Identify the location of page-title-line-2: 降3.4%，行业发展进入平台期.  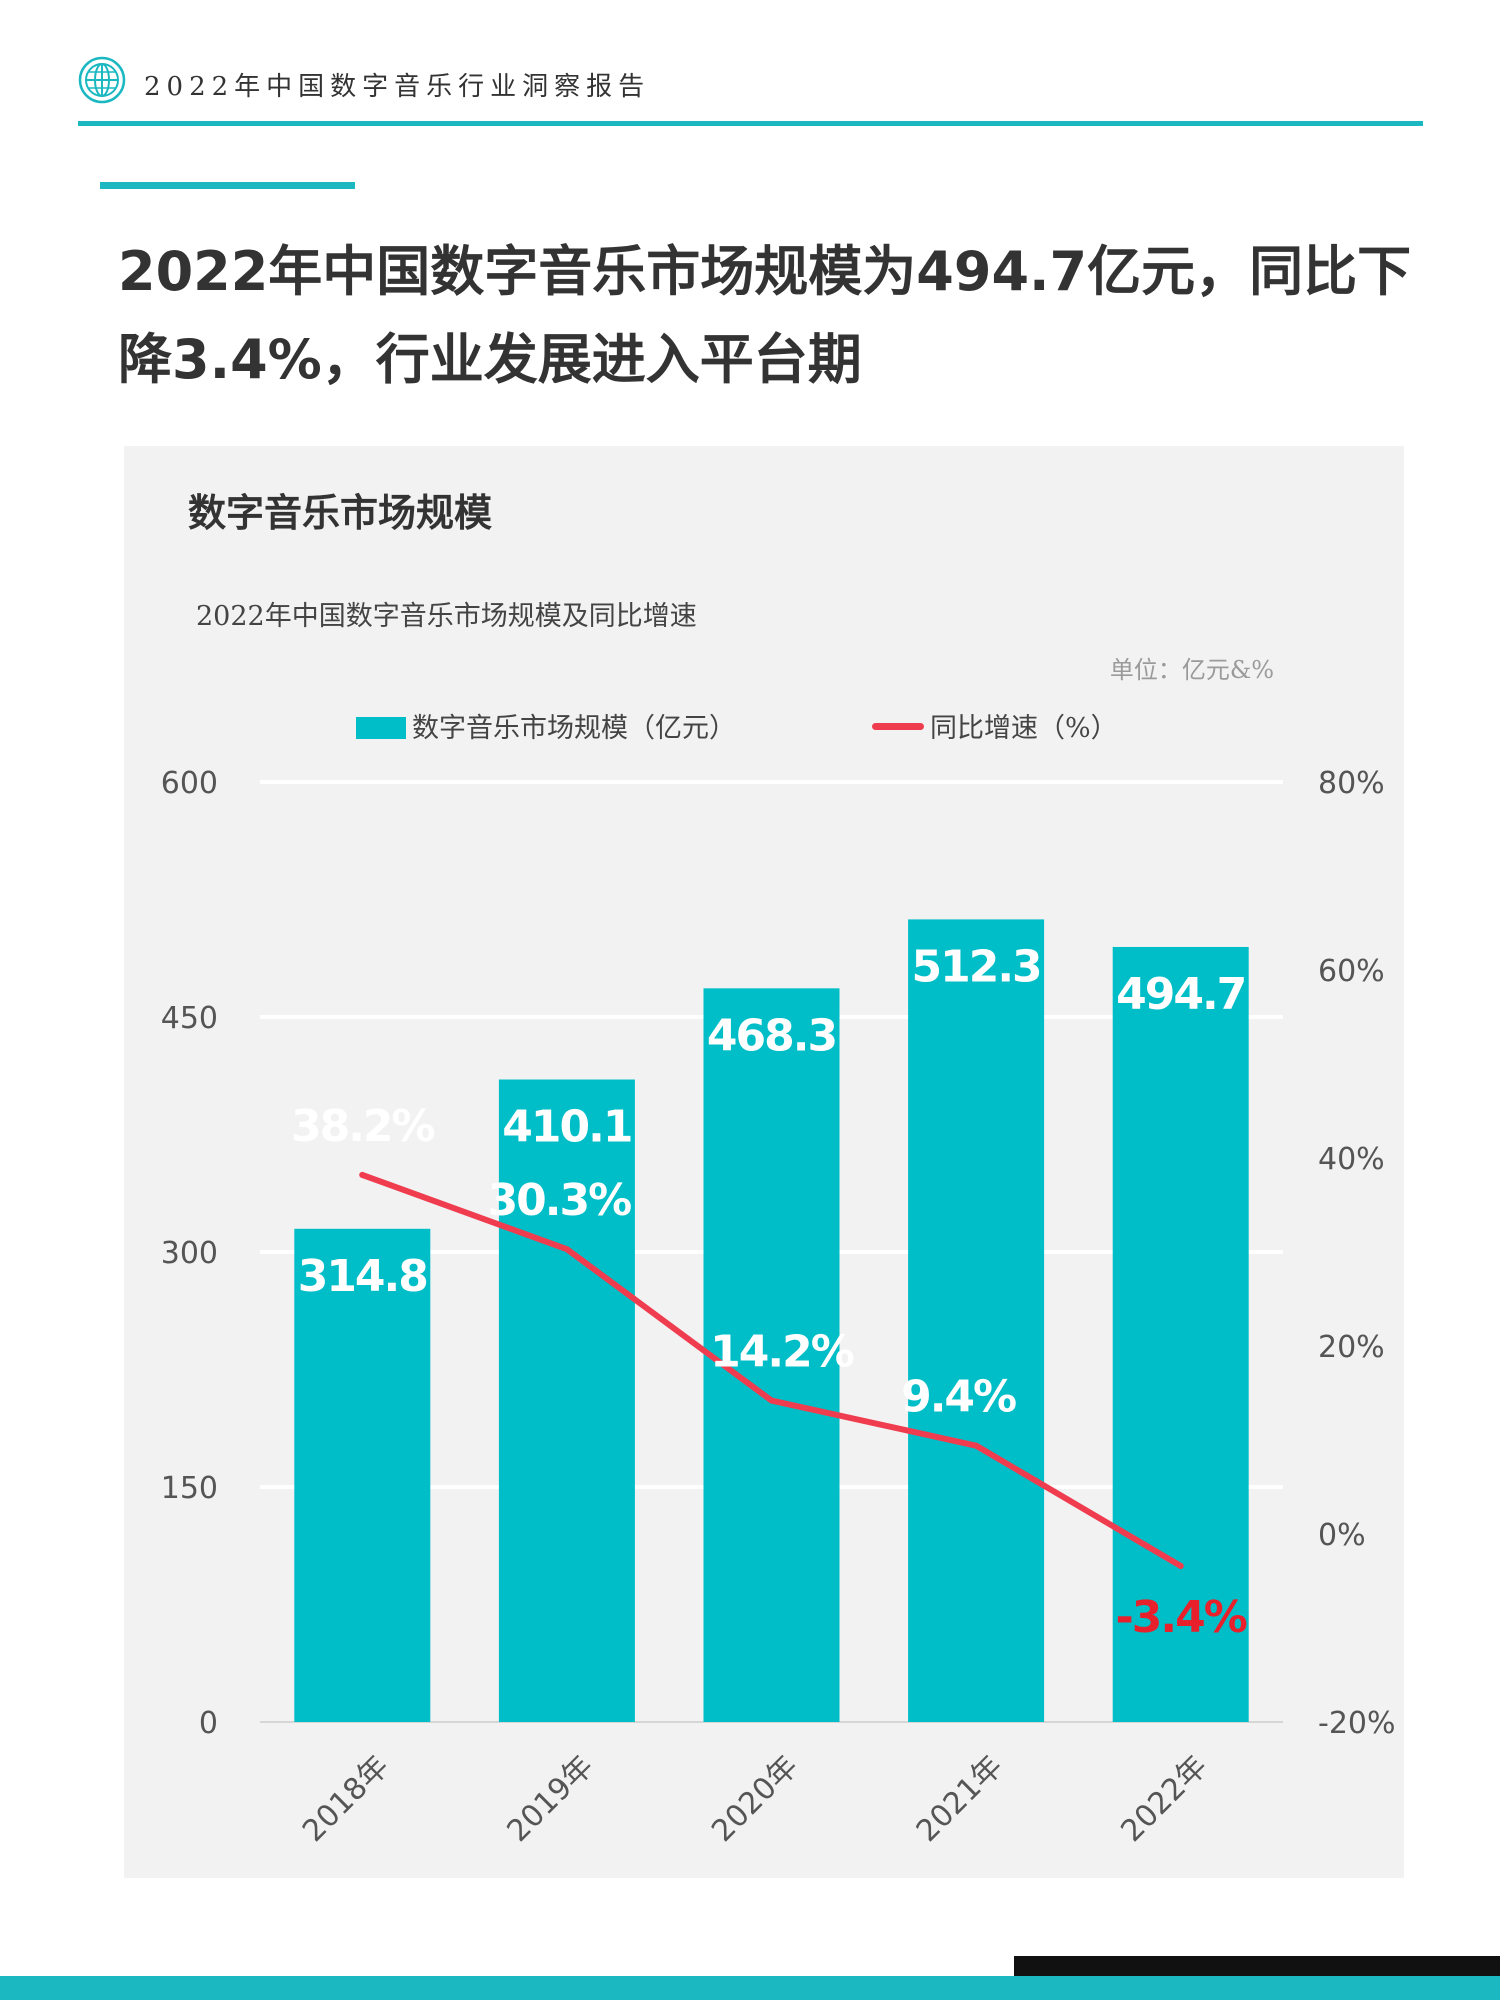
(490, 359).